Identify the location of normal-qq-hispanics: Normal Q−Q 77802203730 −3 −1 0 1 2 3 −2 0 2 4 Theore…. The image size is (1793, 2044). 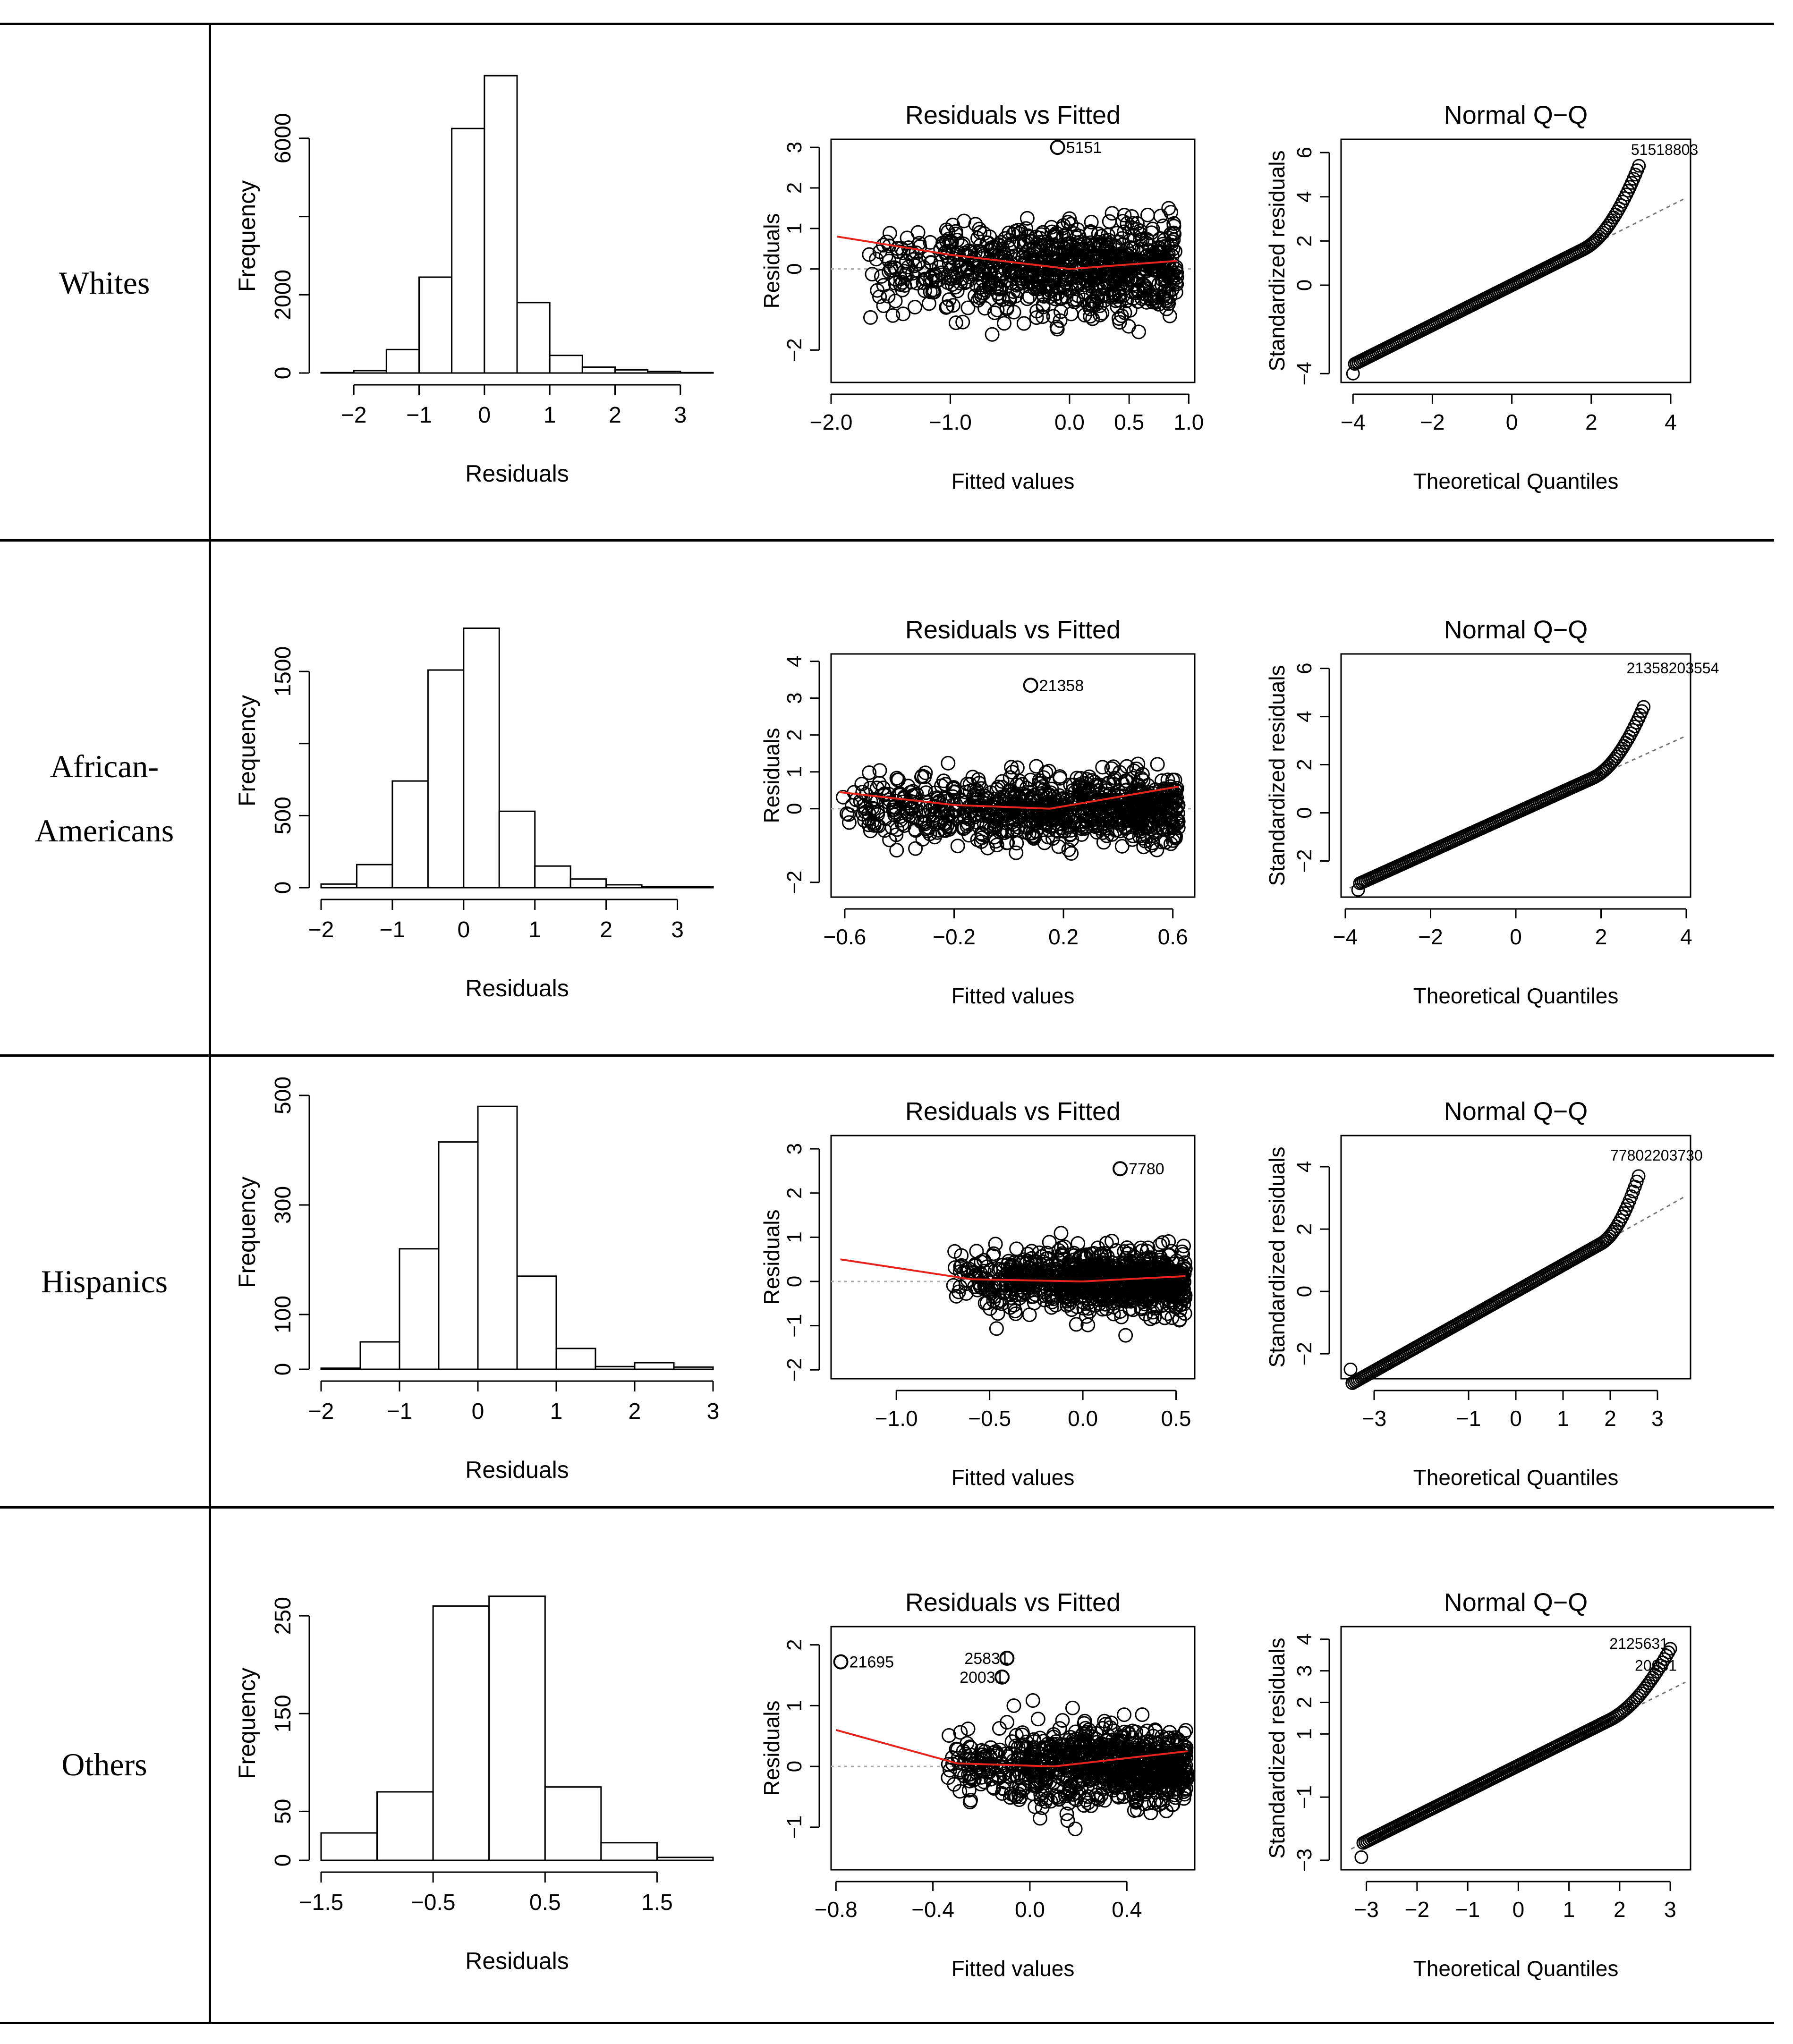
(1484, 1294).